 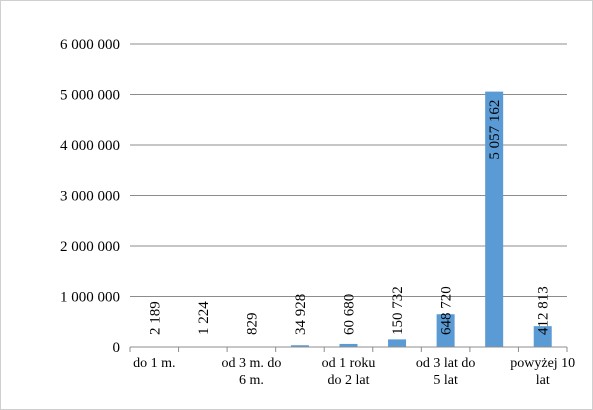 I want to click on data-label: 829, so click(x=252, y=324).